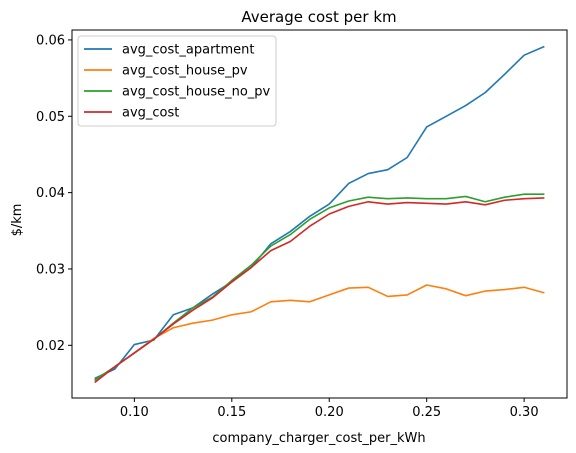 This screenshot has height=453, width=576. What do you see at coordinates (50, 117) in the screenshot?
I see `y-tick-label: 0.05` at bounding box center [50, 117].